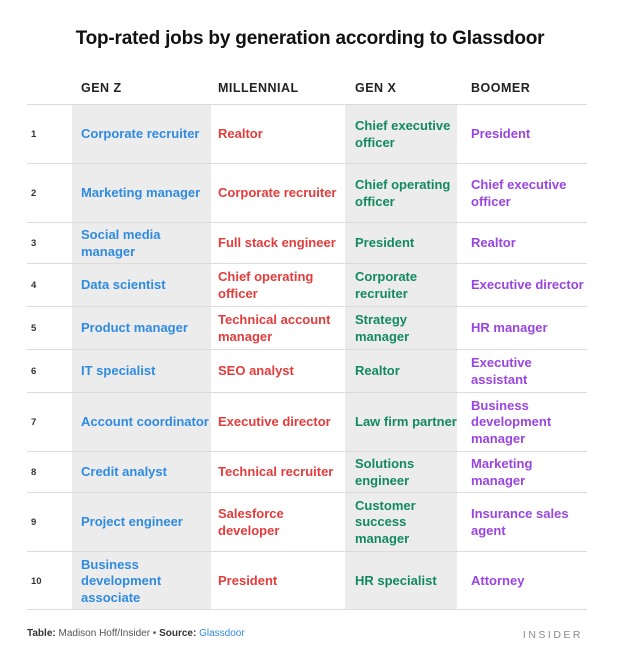 The image size is (620, 669). What do you see at coordinates (277, 193) in the screenshot?
I see `cell-millennial-text: Corporate recruiter` at bounding box center [277, 193].